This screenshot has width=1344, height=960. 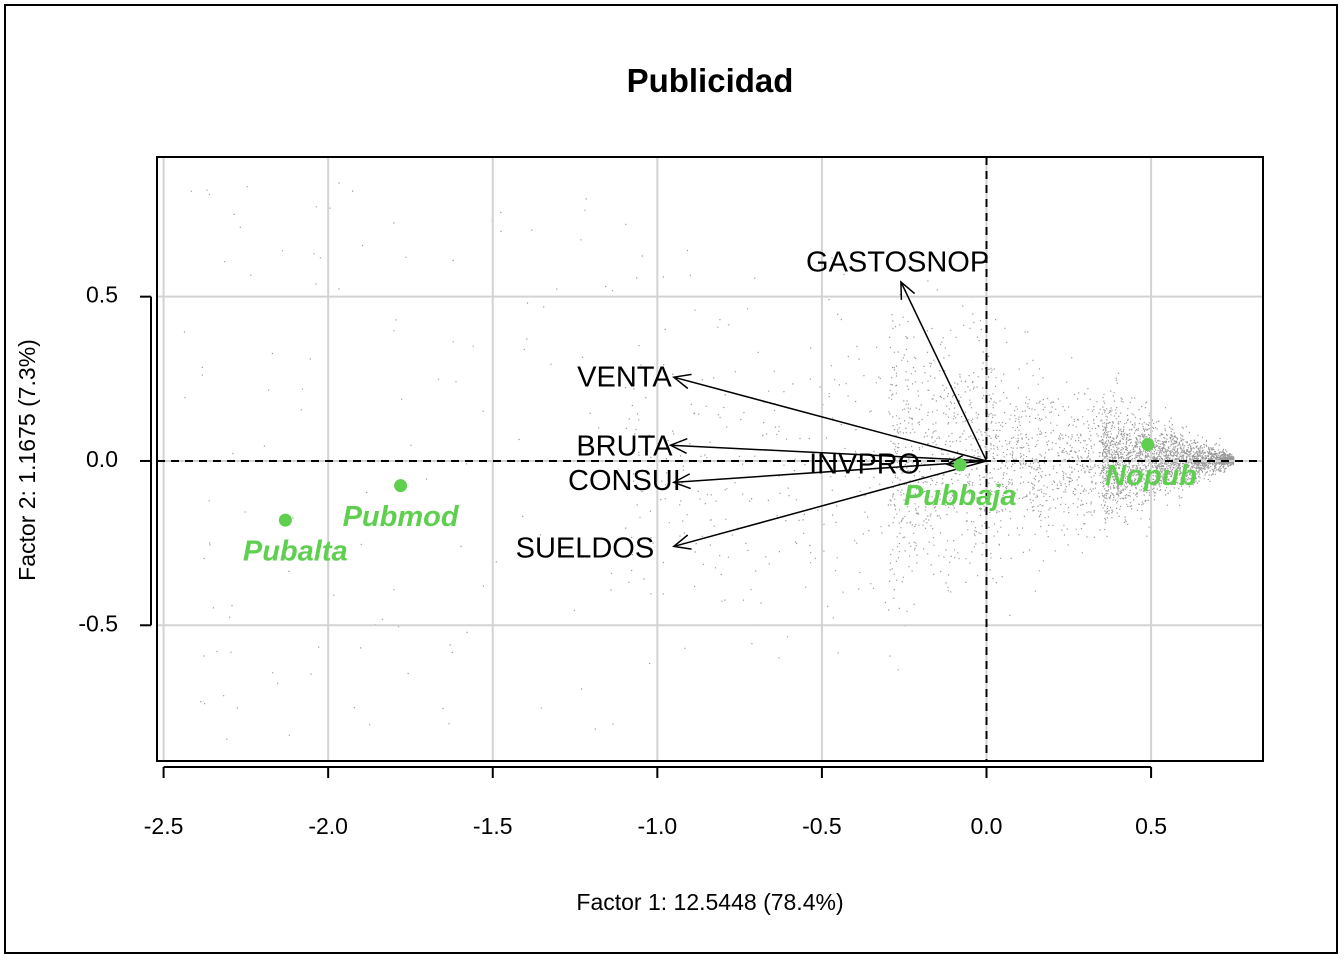 I want to click on arrow-bruta, so click(x=828, y=453).